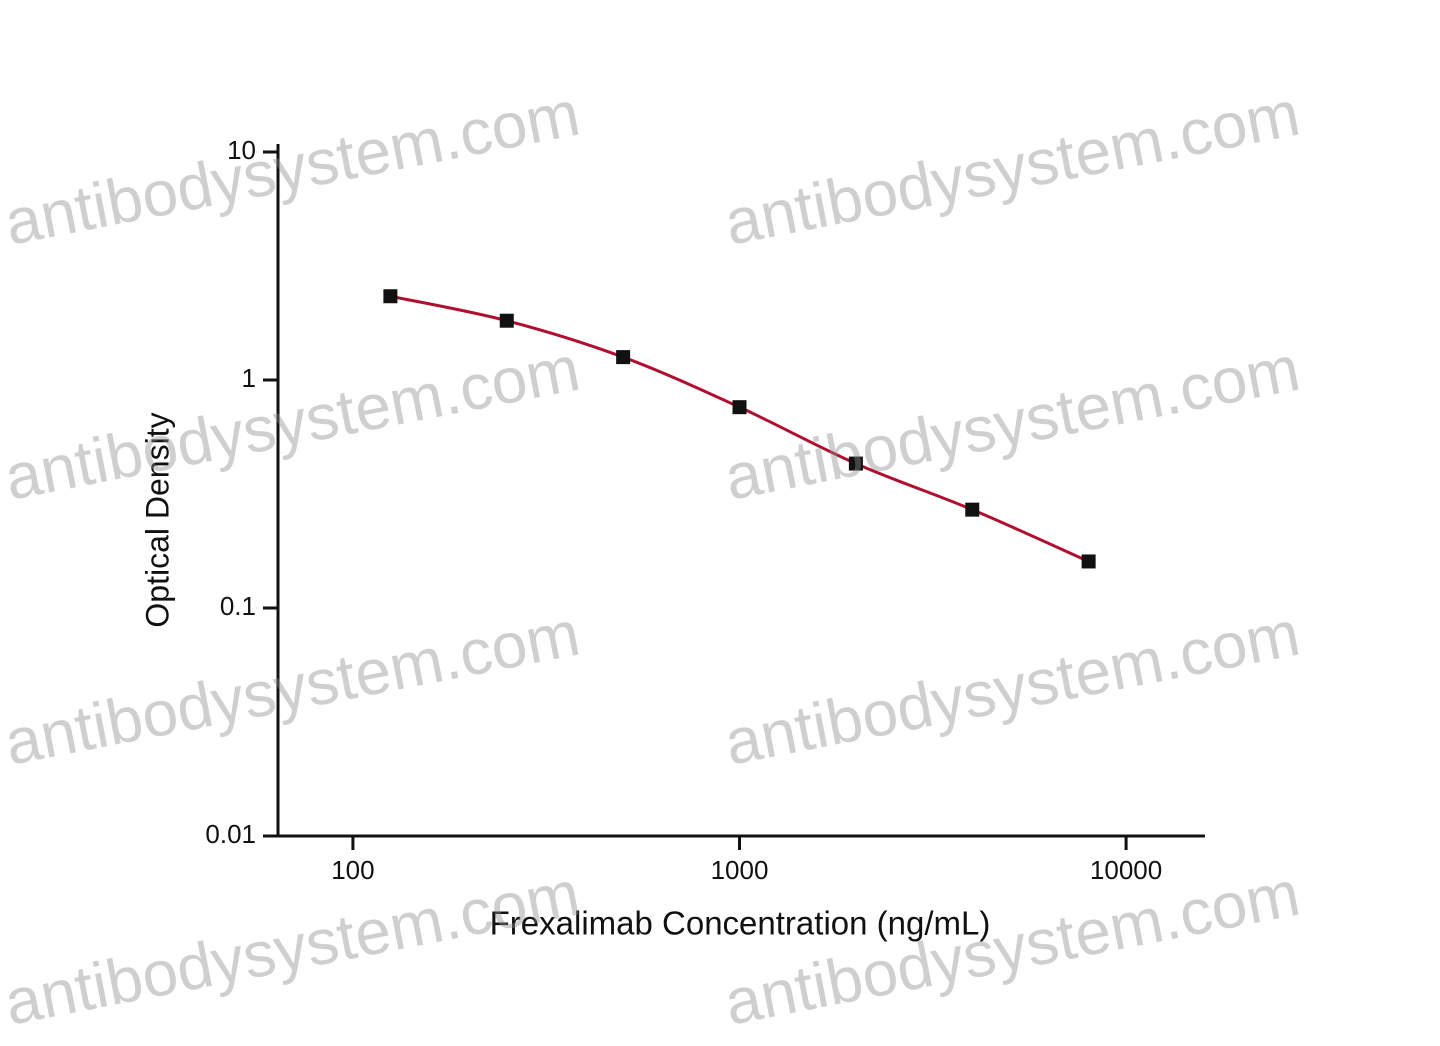  I want to click on y-tick-label: 0.01, so click(230, 834).